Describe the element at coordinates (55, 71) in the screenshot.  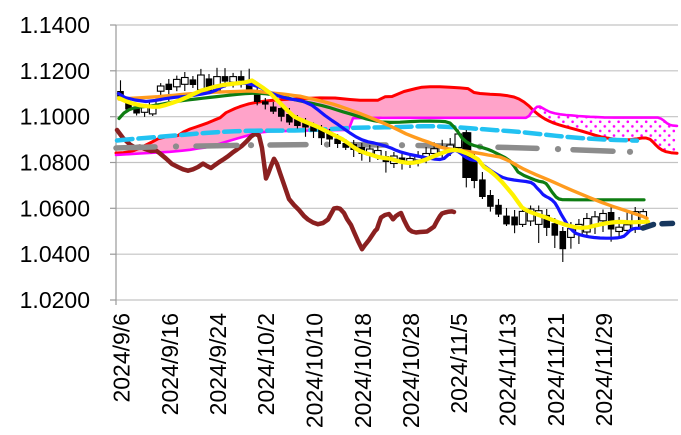
I see `svg-text: 1.1200` at that location.